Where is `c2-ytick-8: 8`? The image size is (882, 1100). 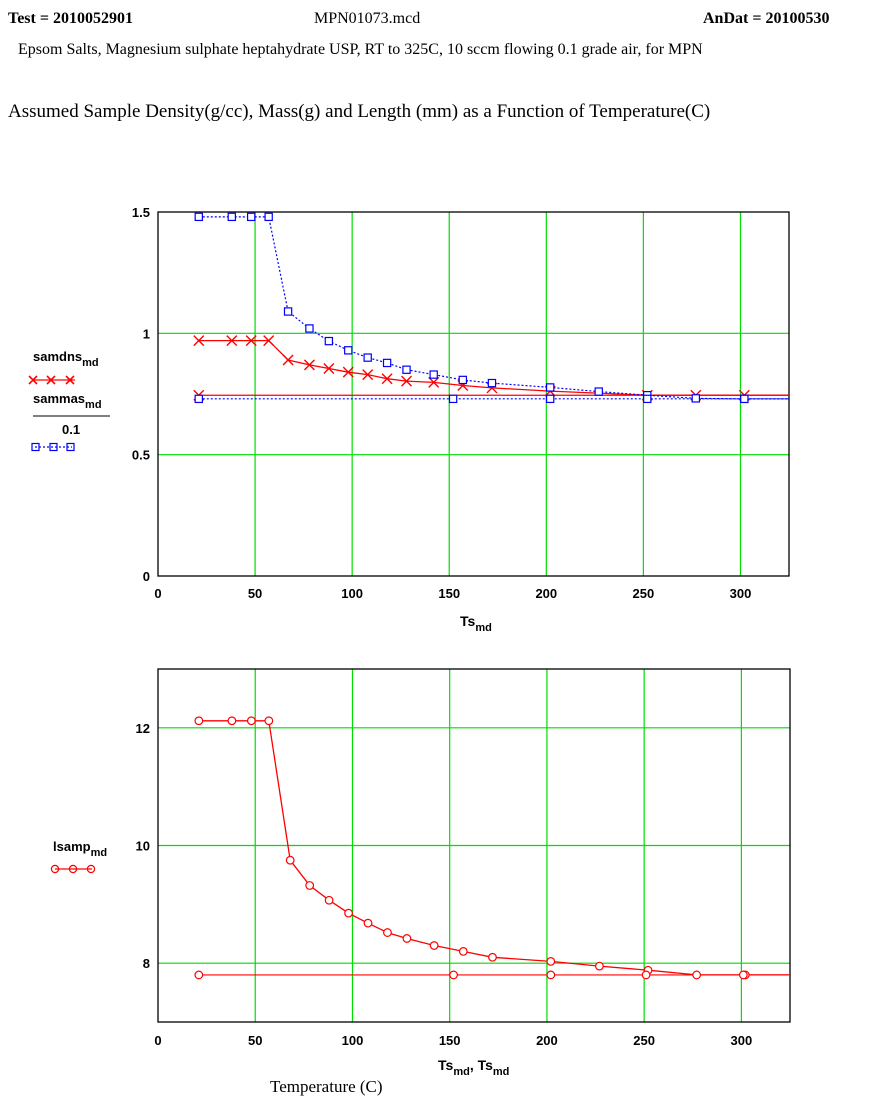 c2-ytick-8: 8 is located at coordinates (146, 963).